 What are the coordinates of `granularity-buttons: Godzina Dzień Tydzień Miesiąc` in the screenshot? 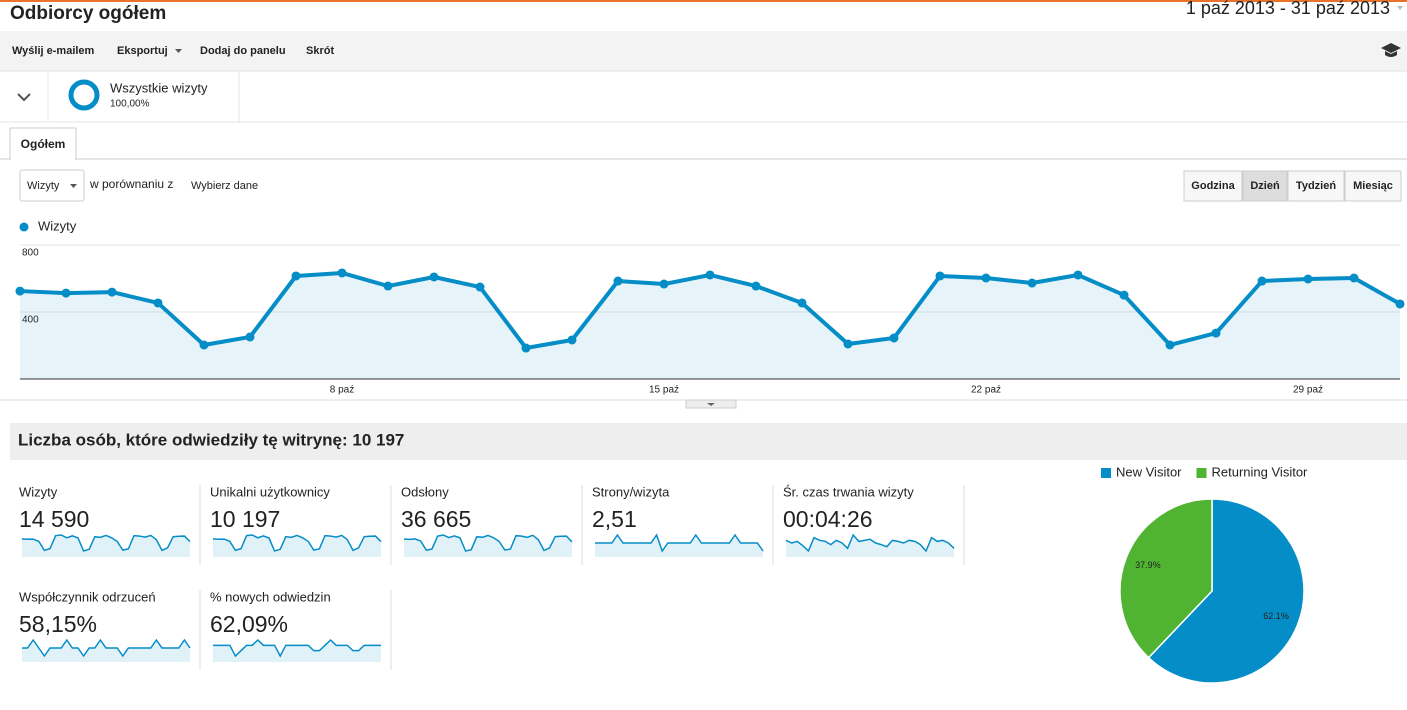 It's located at (1292, 186).